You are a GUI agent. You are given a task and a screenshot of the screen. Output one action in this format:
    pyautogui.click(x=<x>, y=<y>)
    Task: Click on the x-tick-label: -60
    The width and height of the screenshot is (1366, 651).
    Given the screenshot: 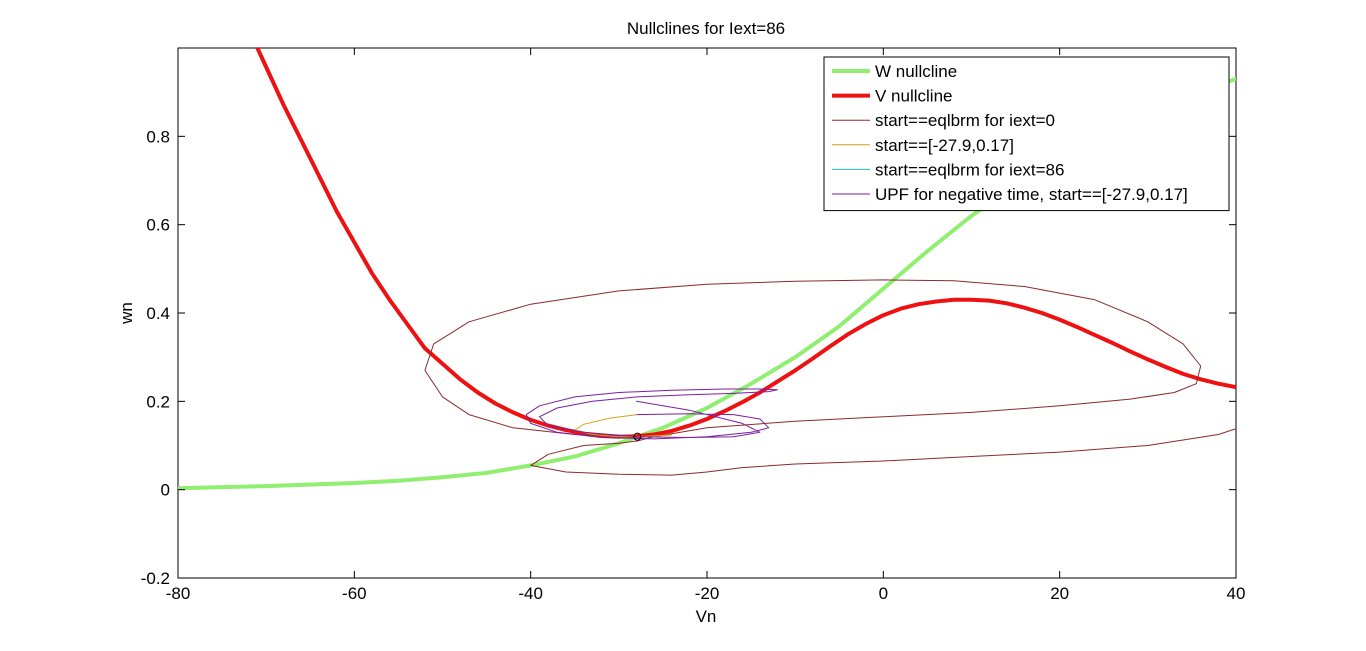 What is the action you would take?
    pyautogui.click(x=354, y=593)
    